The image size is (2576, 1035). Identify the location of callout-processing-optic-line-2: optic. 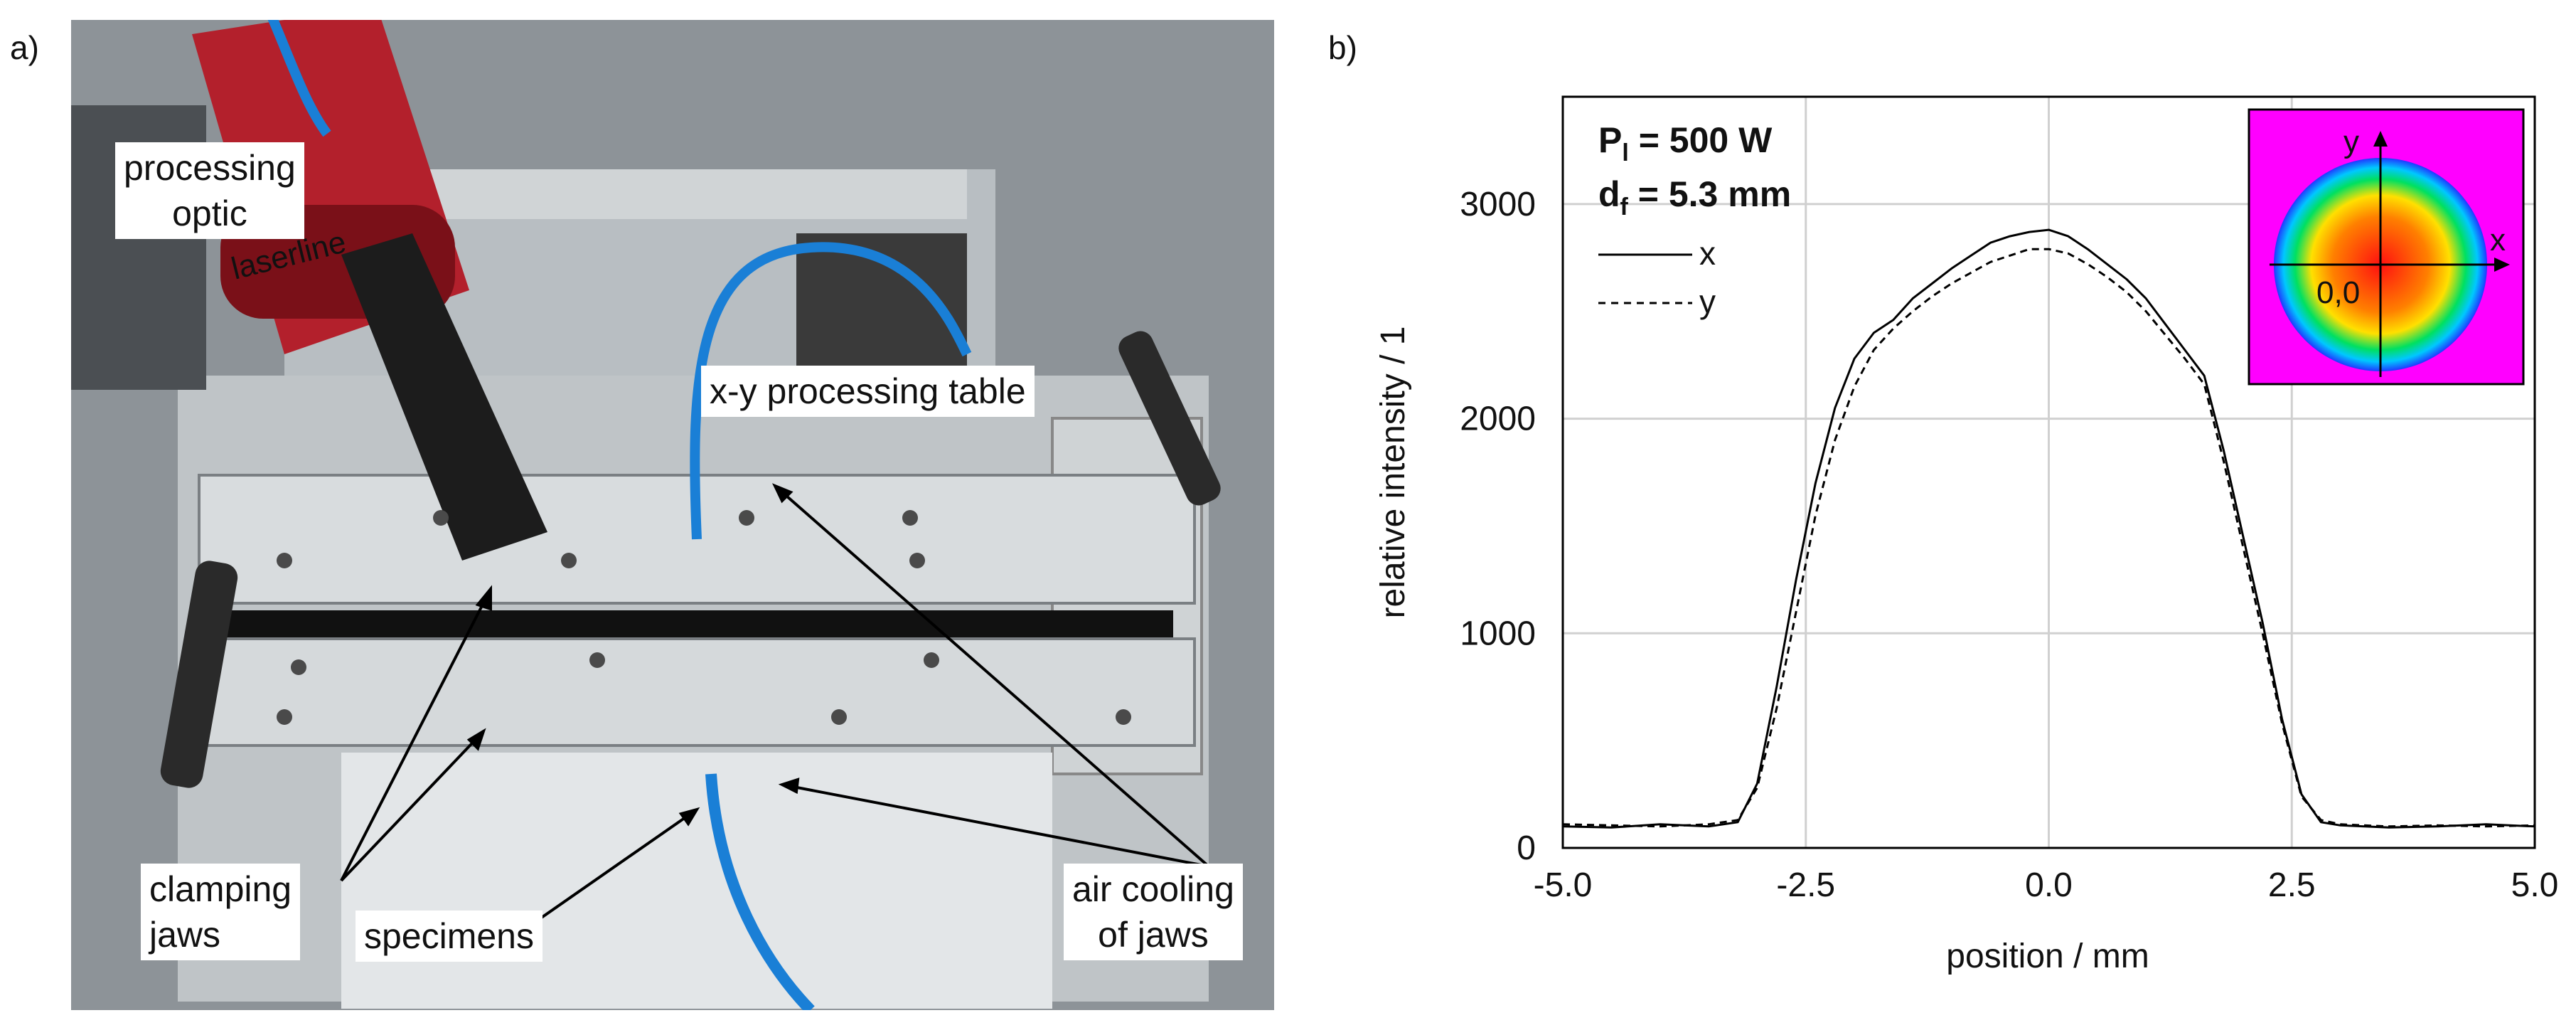
(209, 213).